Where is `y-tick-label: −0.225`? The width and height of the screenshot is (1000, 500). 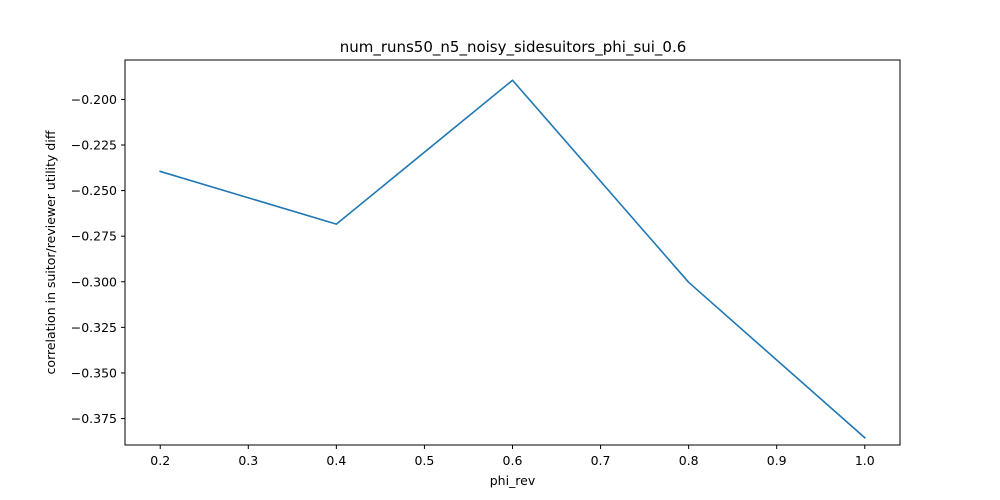 y-tick-label: −0.225 is located at coordinates (94, 144).